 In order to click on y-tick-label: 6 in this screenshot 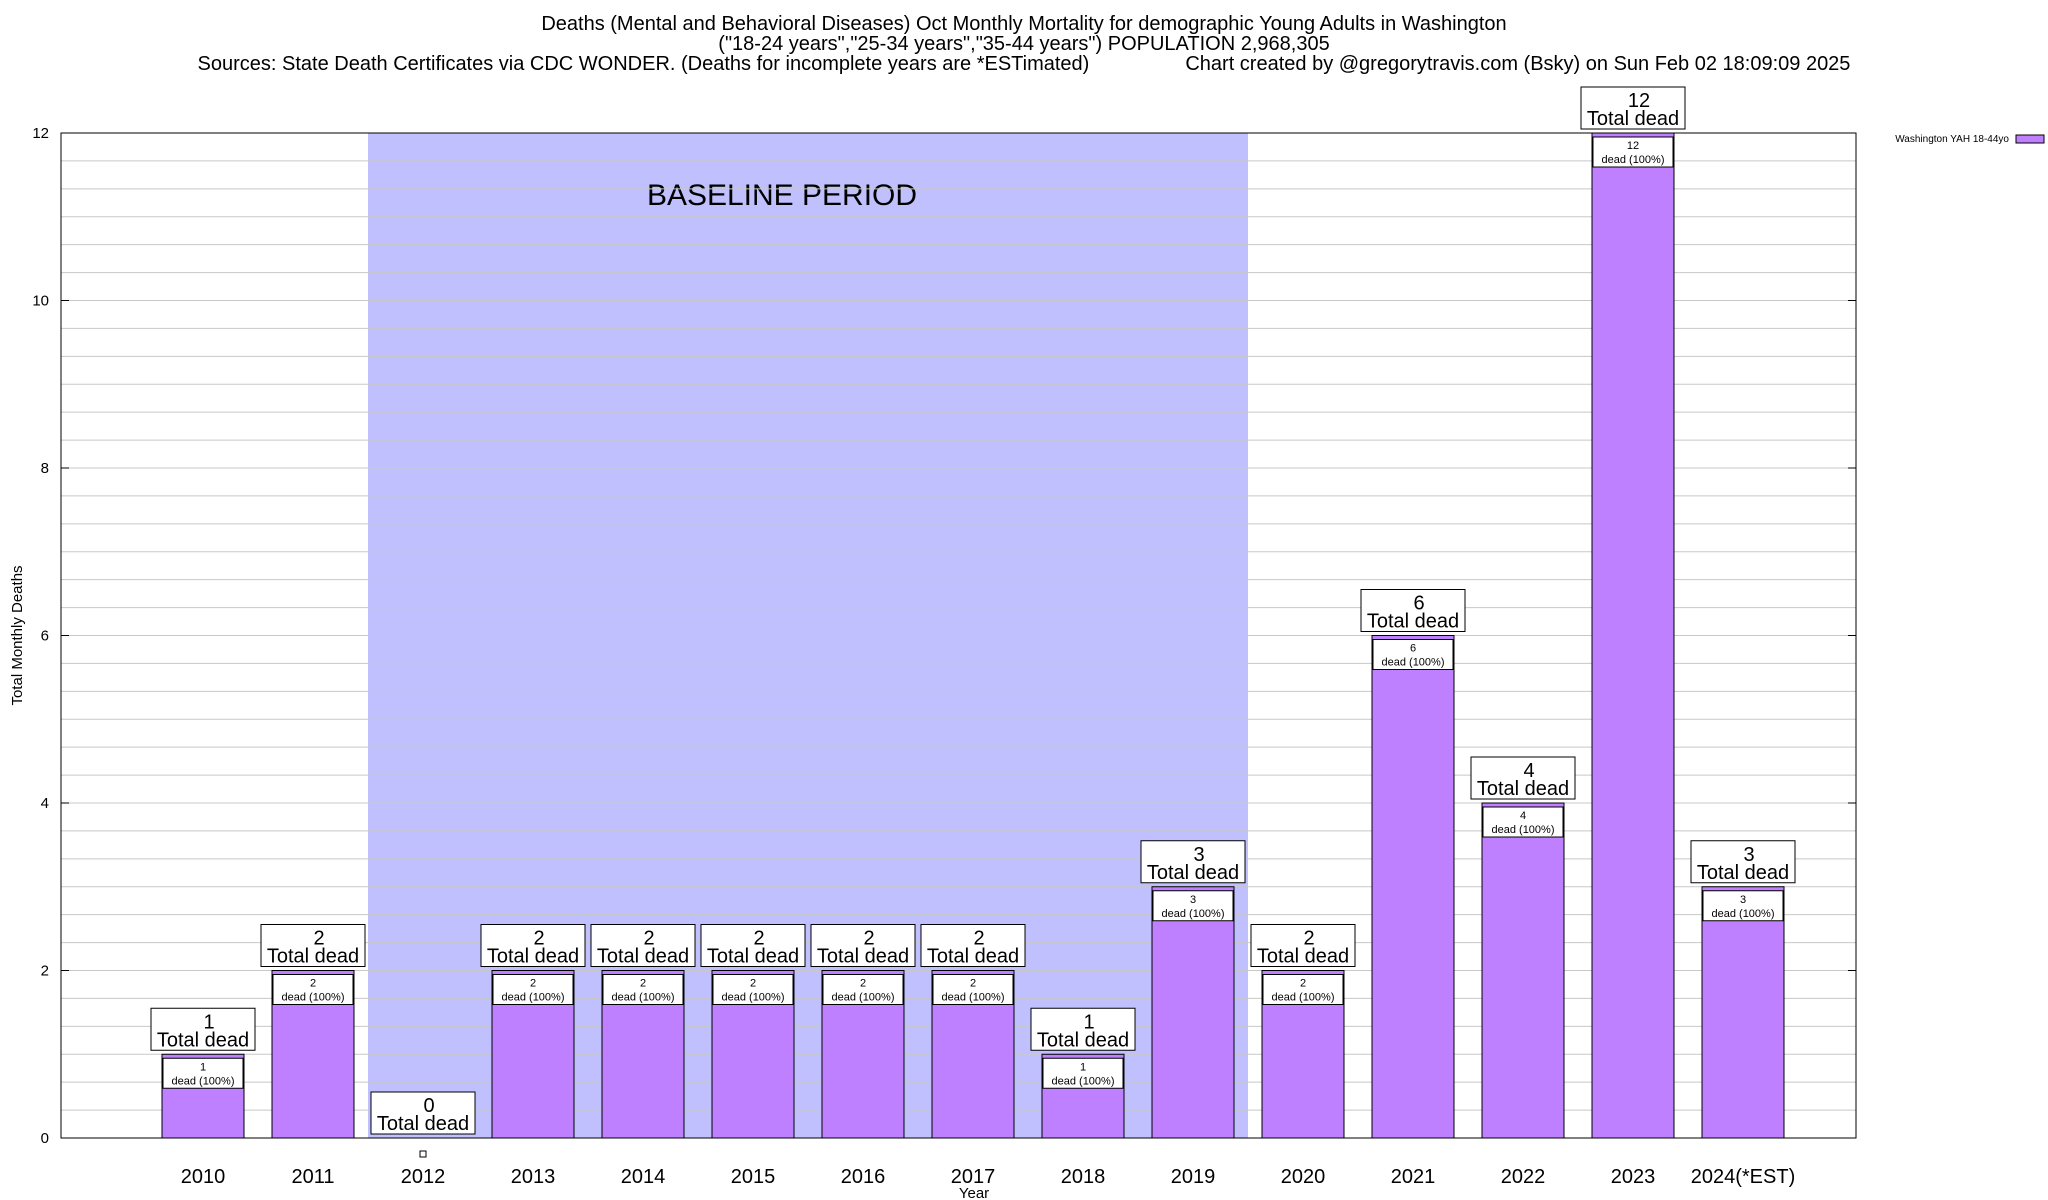, I will do `click(45, 636)`.